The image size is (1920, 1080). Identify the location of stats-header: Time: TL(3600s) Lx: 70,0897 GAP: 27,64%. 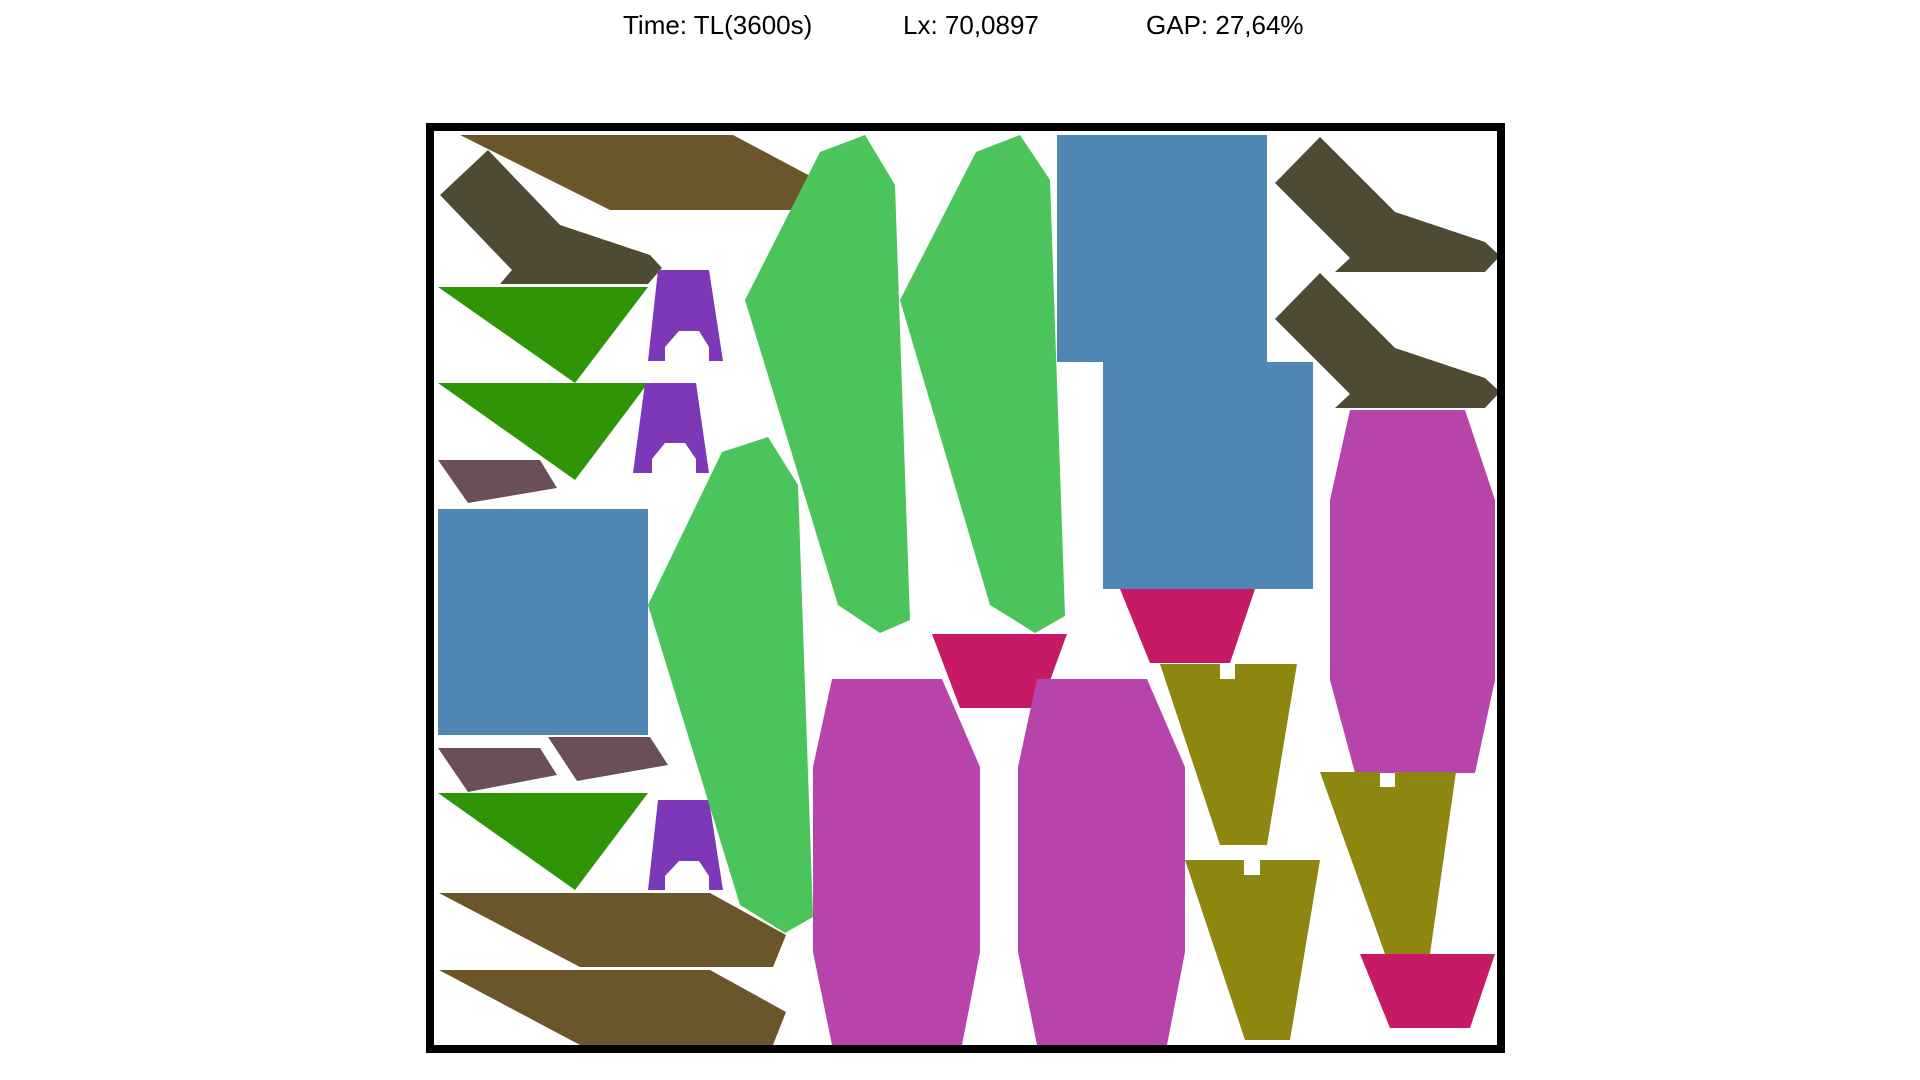
(960, 28).